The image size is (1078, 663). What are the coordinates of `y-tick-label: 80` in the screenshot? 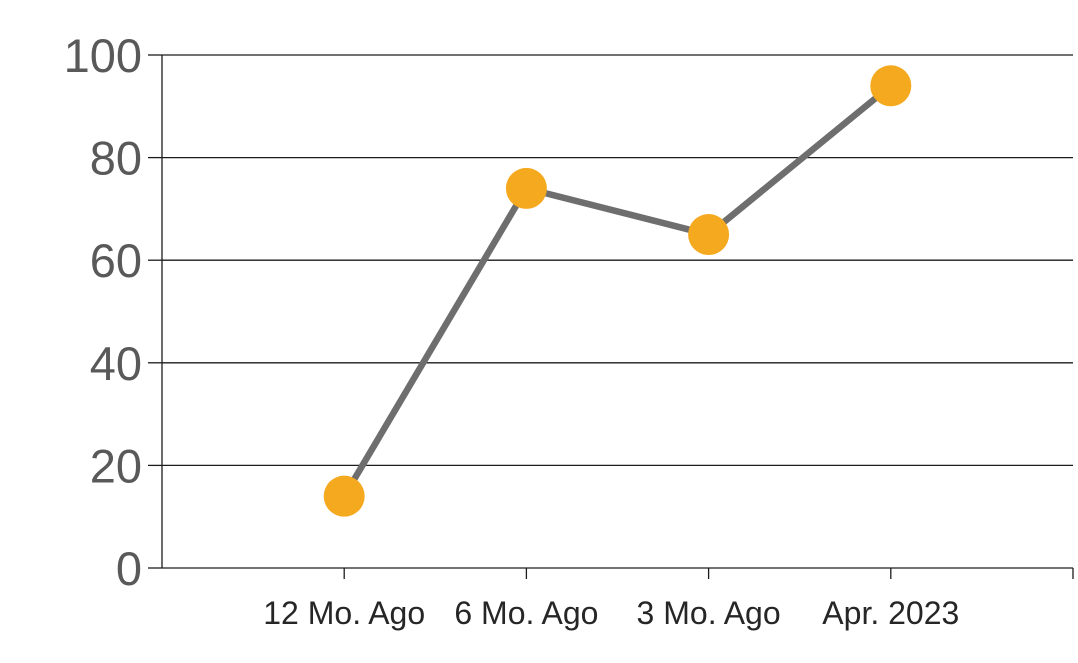 It's located at (116, 158).